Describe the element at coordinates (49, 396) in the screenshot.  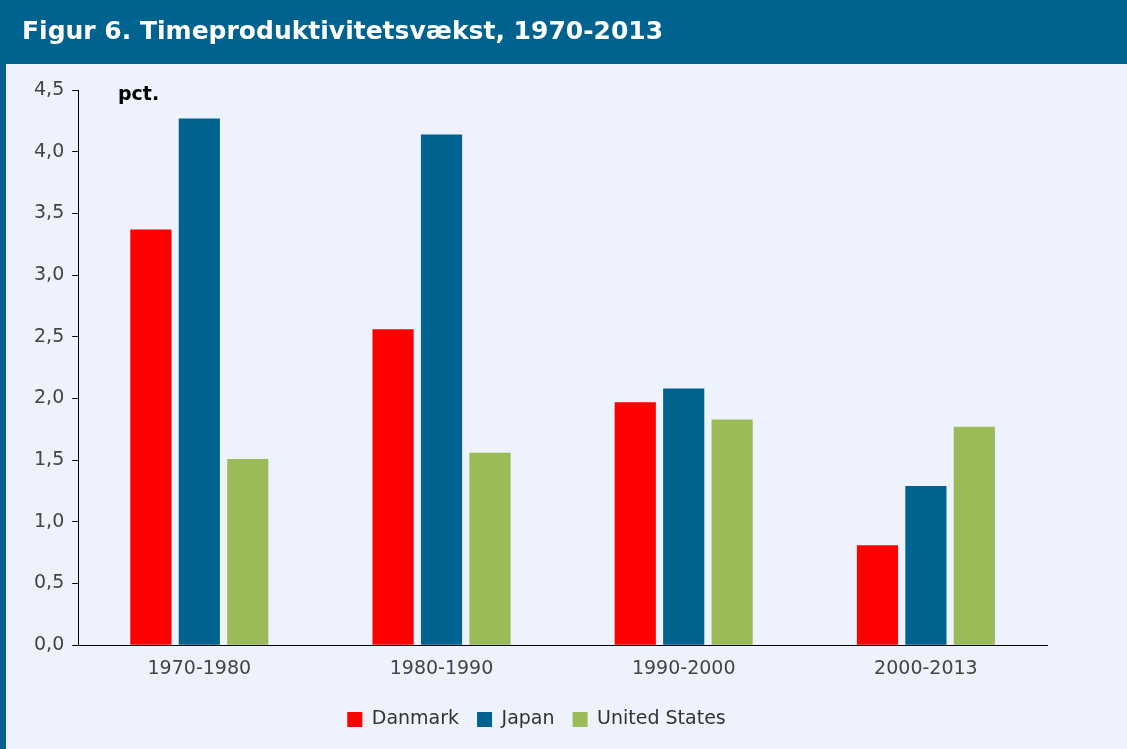
I see `y-tick-label: 2,0` at that location.